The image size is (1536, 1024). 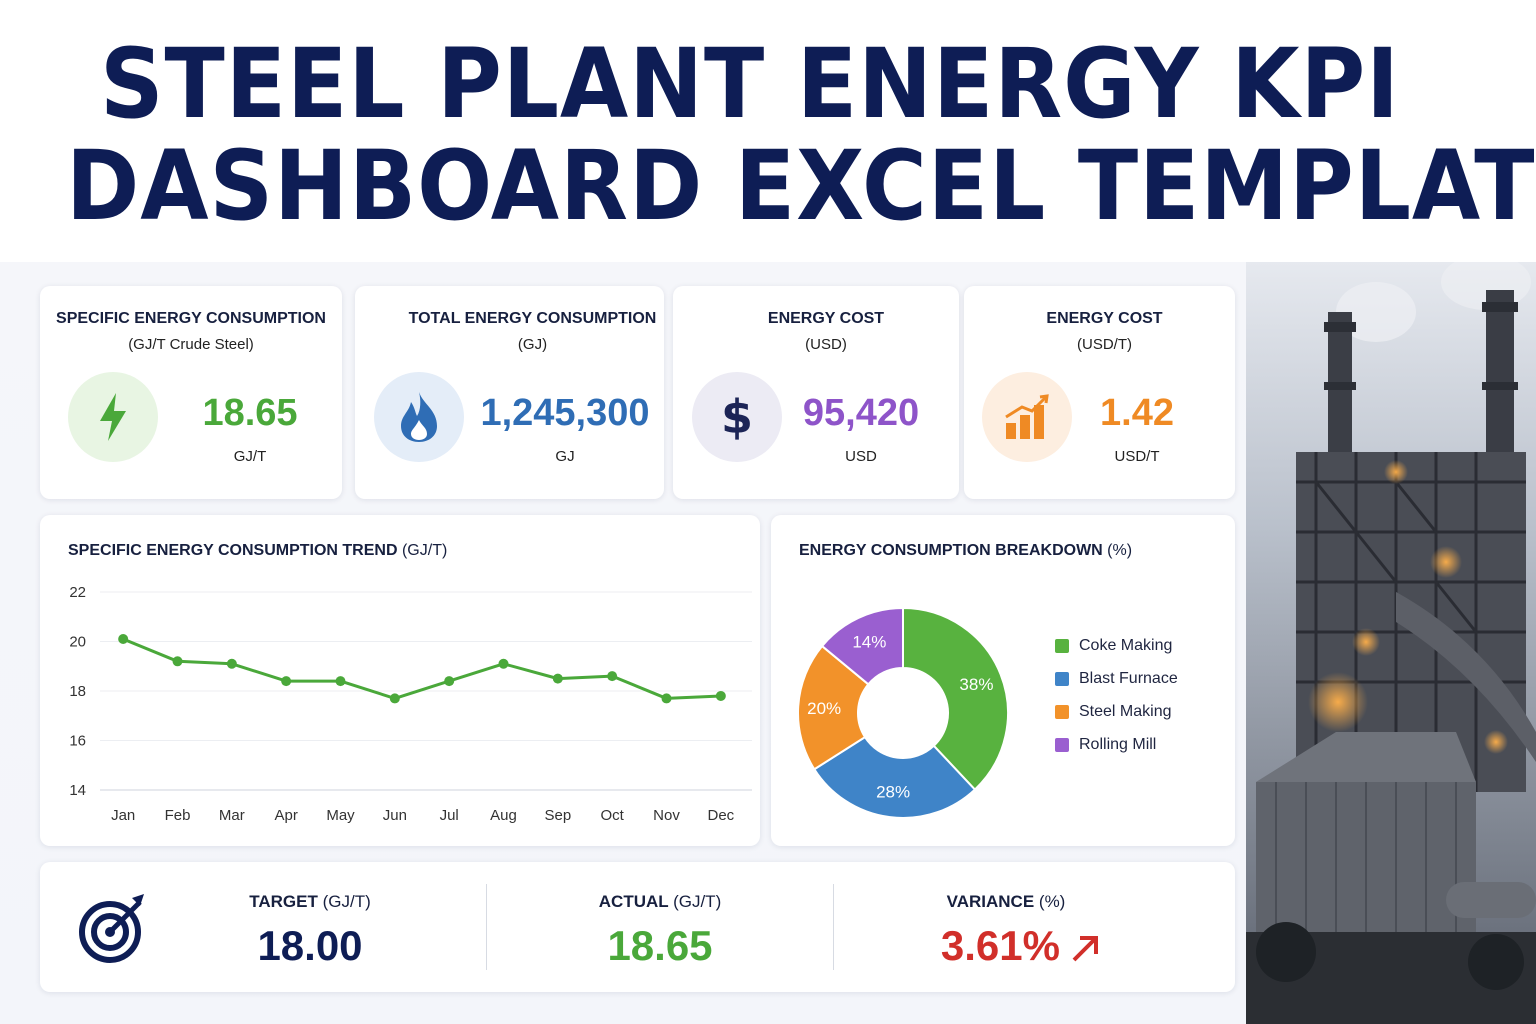 I want to click on legend-item-steel-making: Steel Making, so click(x=1113, y=712).